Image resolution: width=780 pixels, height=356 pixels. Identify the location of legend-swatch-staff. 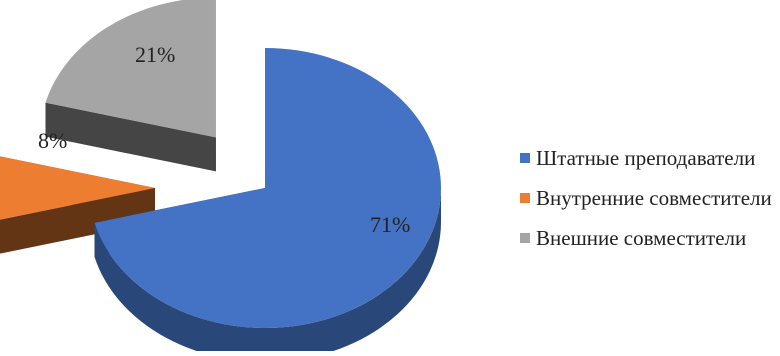
(525, 158).